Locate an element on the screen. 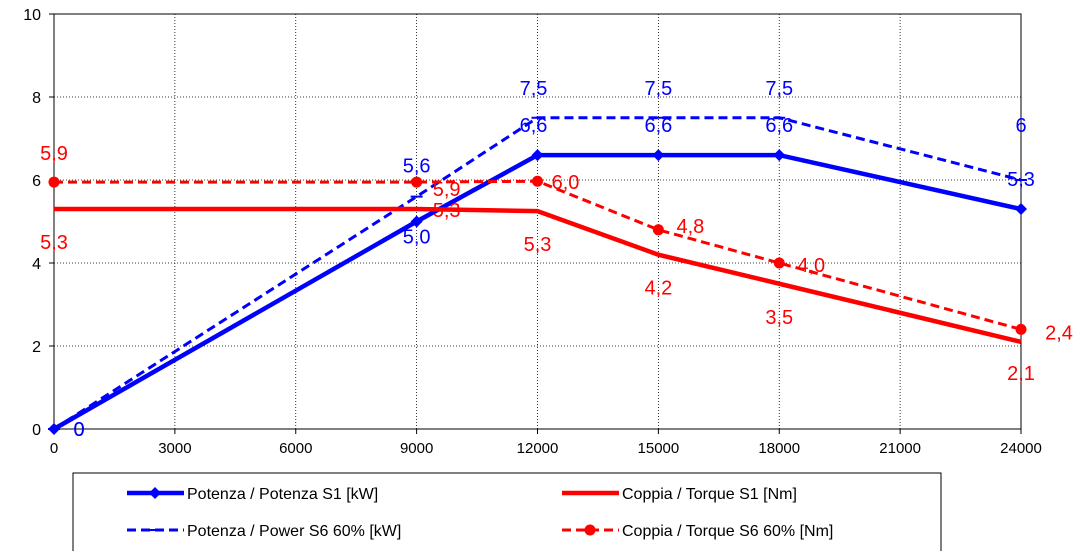 This screenshot has height=551, width=1077. legend-label: Coppia / Torque S6 60% [Nm] is located at coordinates (727, 531).